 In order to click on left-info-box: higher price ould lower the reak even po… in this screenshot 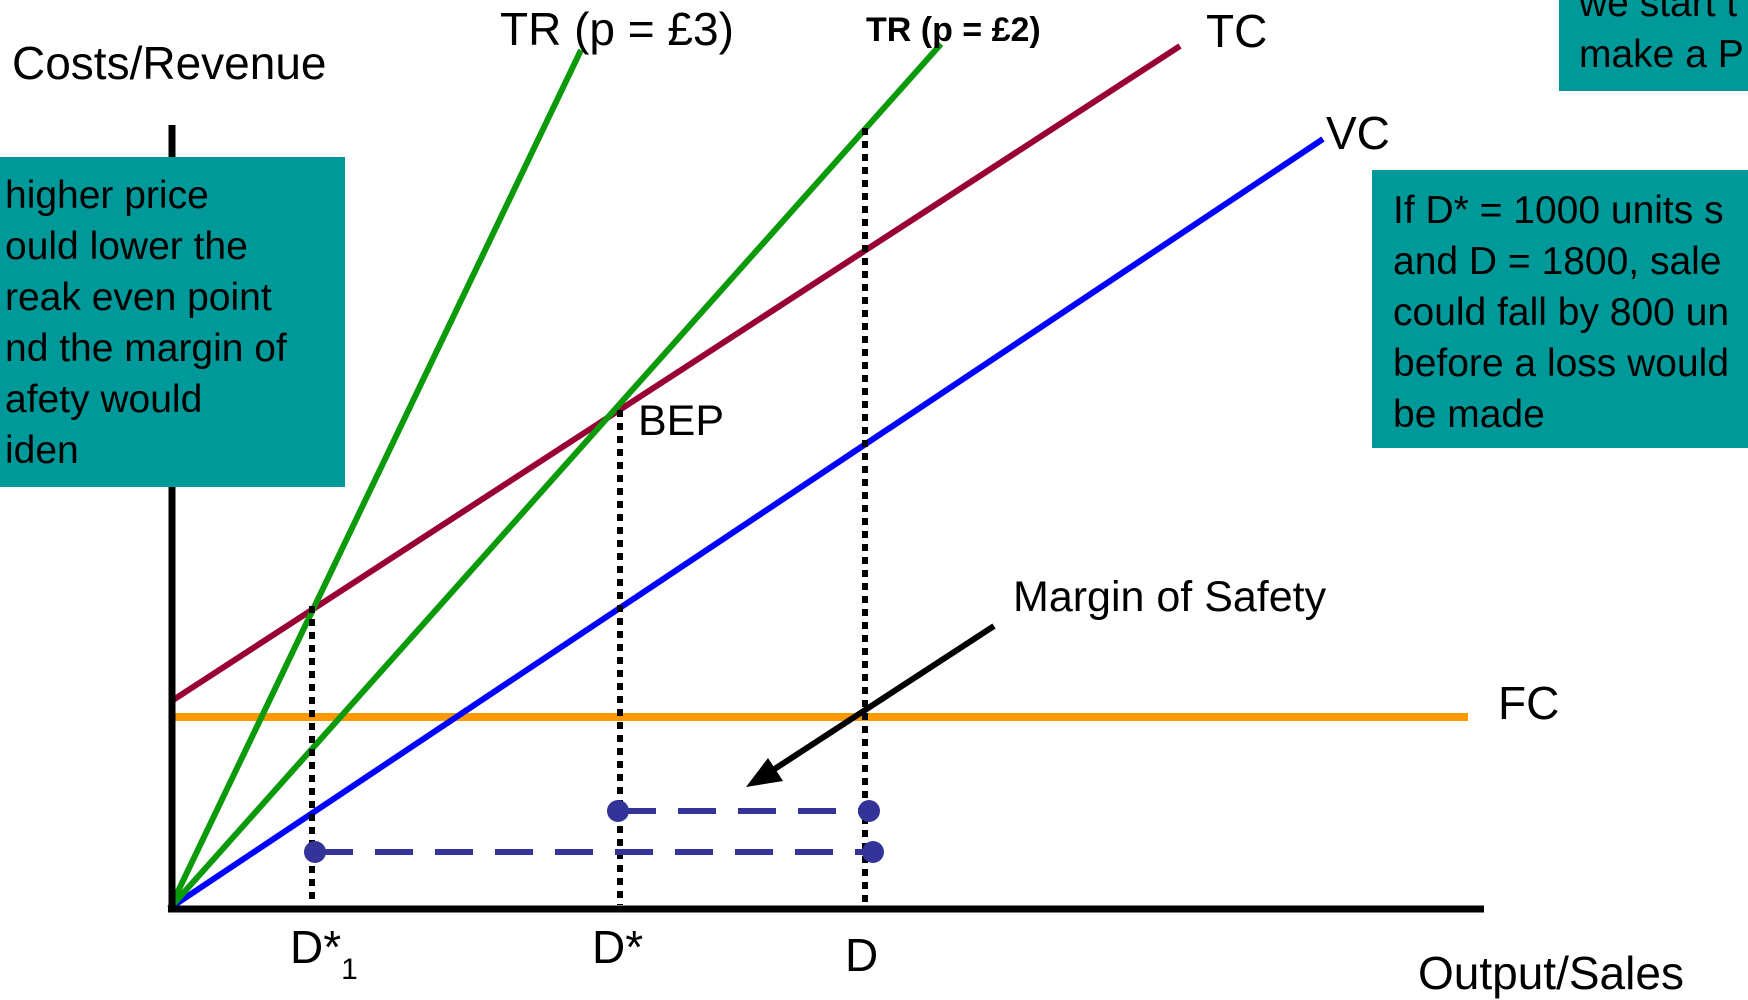, I will do `click(172, 322)`.